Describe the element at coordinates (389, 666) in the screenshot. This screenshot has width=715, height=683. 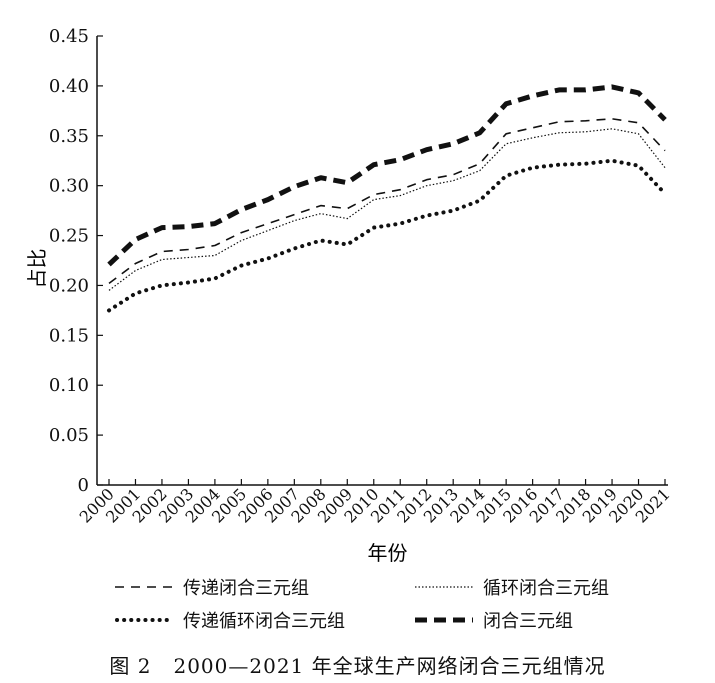
I see `figure-caption-text: 2000—2021 年全球生产网络闭合三元组情况` at that location.